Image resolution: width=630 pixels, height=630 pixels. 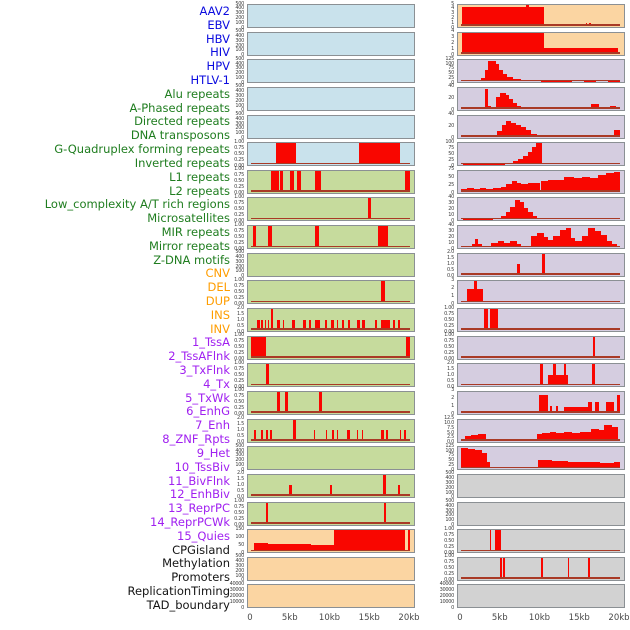 What do you see at coordinates (250, 618) in the screenshot?
I see `x-tick-label: 0` at bounding box center [250, 618].